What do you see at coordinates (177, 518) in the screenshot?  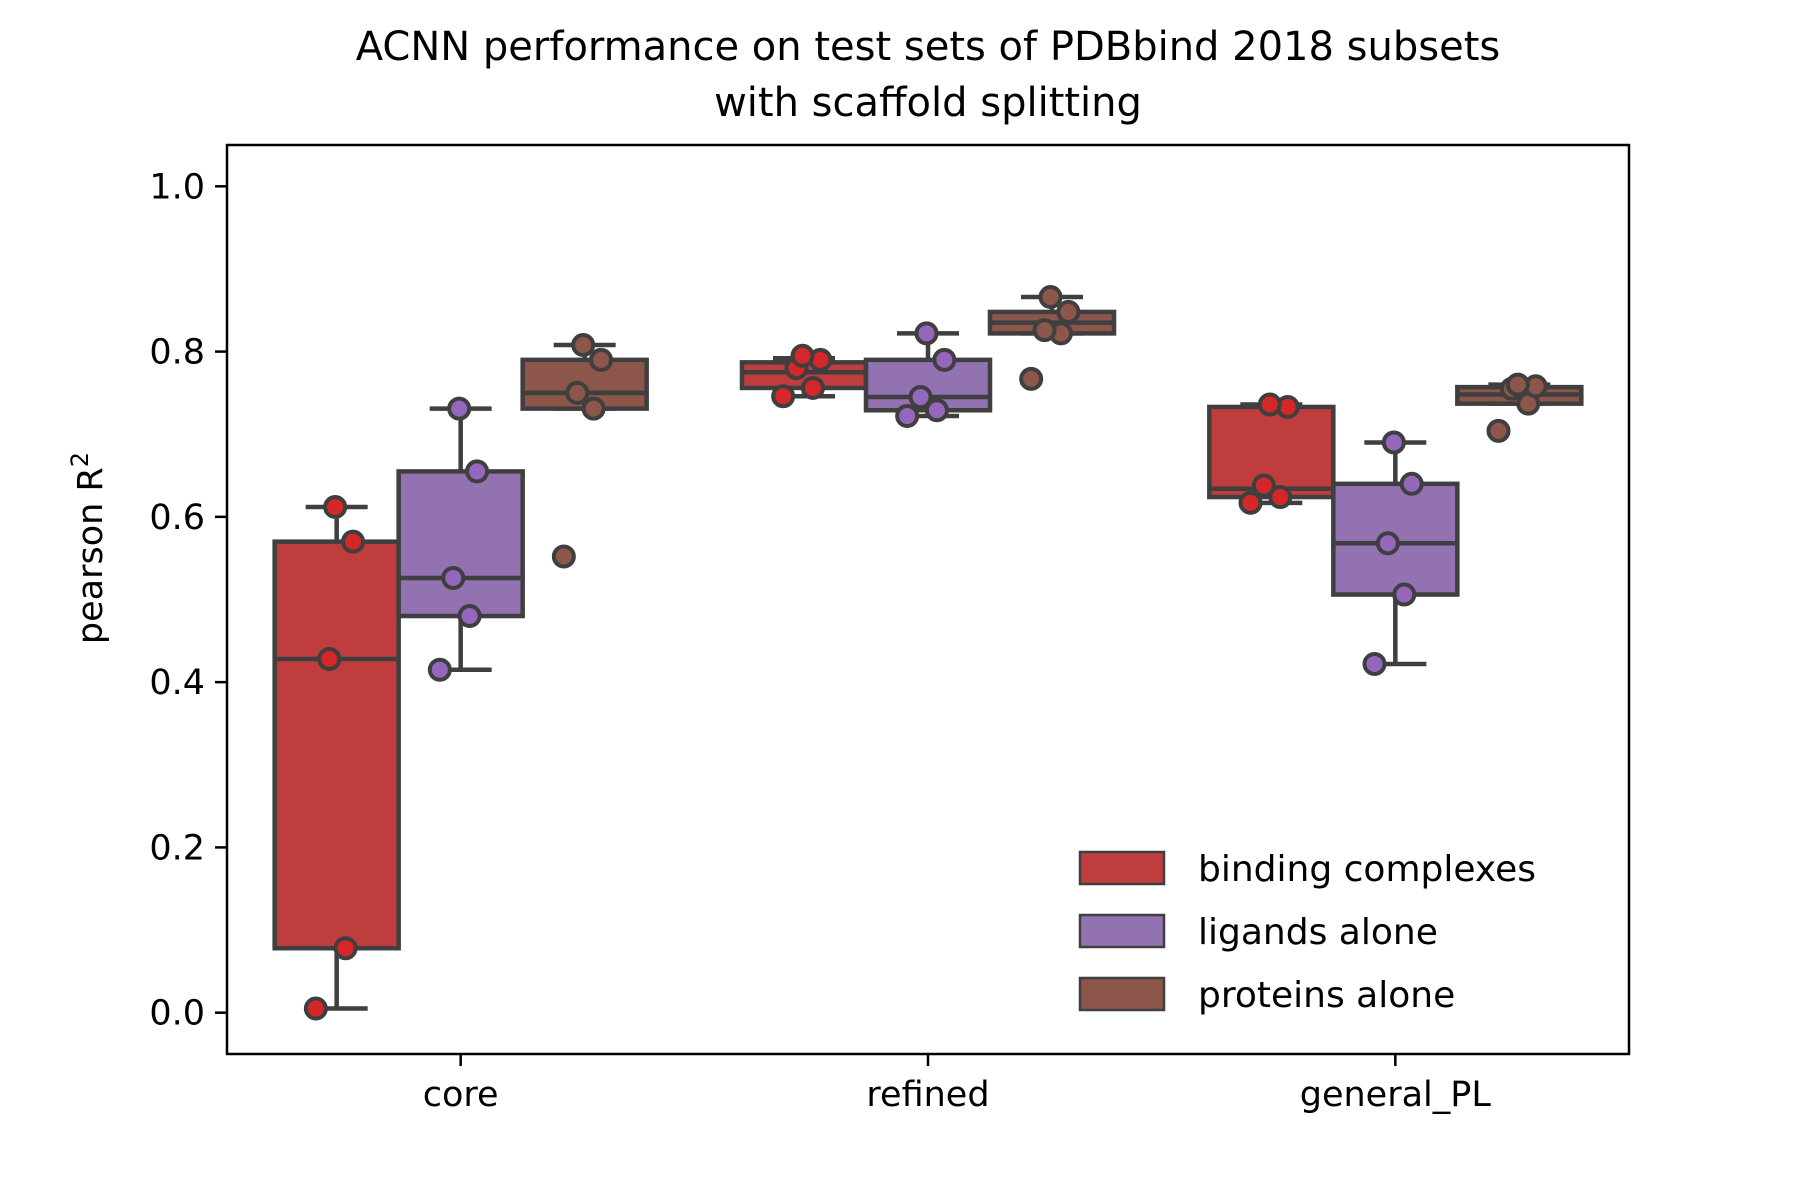 I see `y-tick-label: 0.6` at bounding box center [177, 518].